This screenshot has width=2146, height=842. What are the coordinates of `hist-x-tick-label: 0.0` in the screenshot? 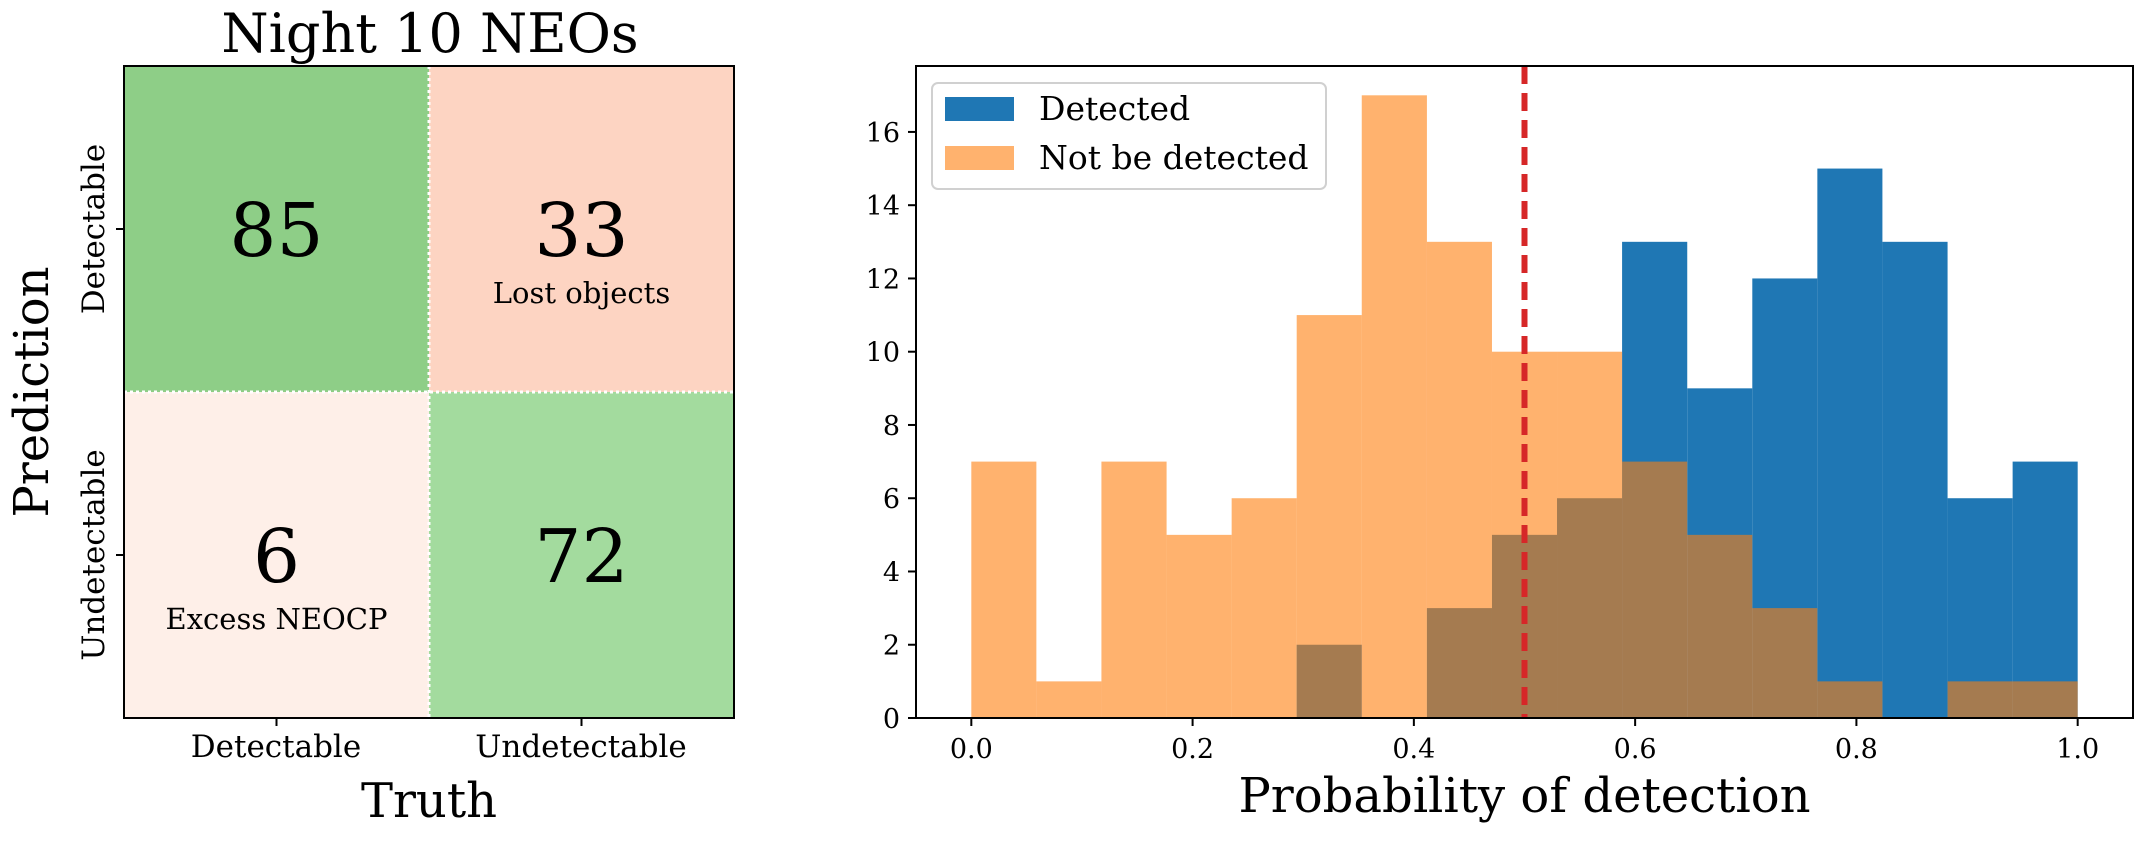 It's located at (971, 749).